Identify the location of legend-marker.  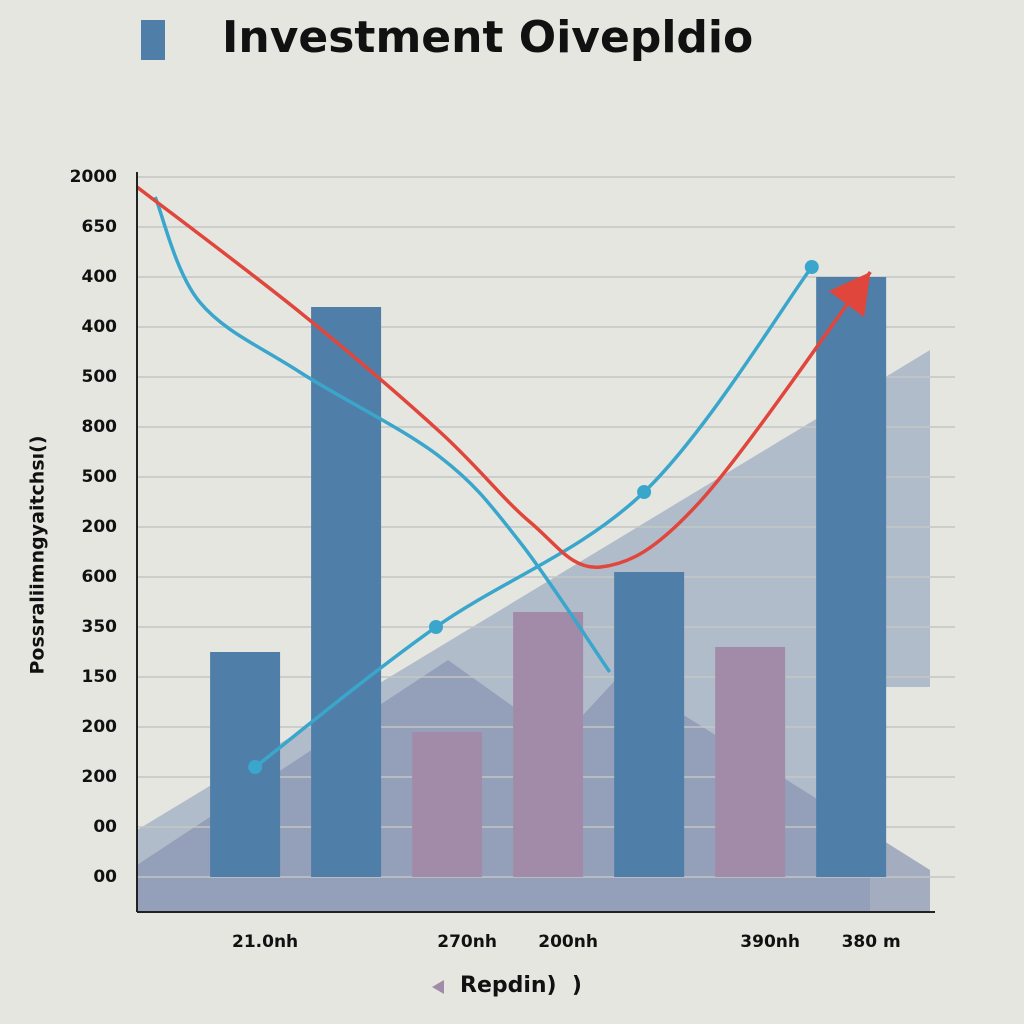
(438, 987).